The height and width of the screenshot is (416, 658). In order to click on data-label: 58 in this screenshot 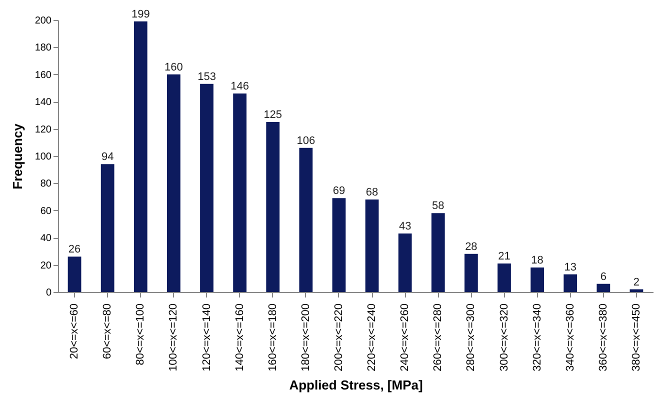, I will do `click(438, 206)`.